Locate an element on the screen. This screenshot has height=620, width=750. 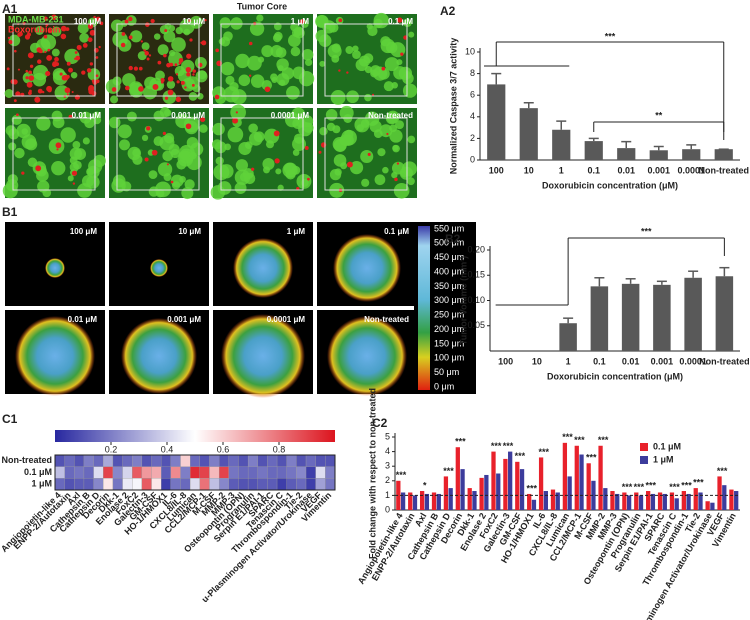
y-tick-label: 4 is located at coordinates (387, 451).